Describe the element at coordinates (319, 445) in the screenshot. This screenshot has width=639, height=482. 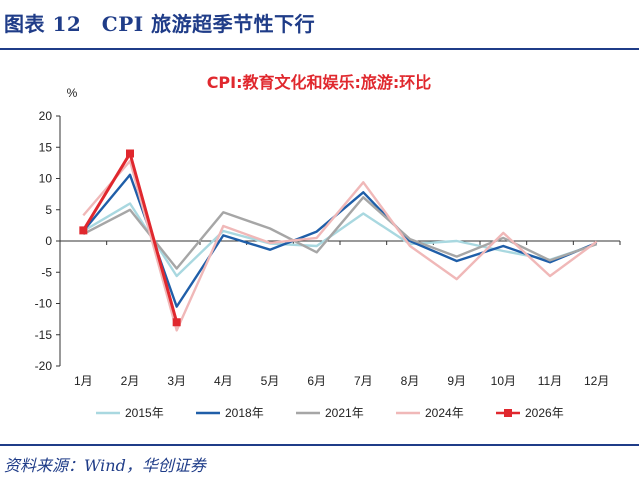
I see `footer-rule` at that location.